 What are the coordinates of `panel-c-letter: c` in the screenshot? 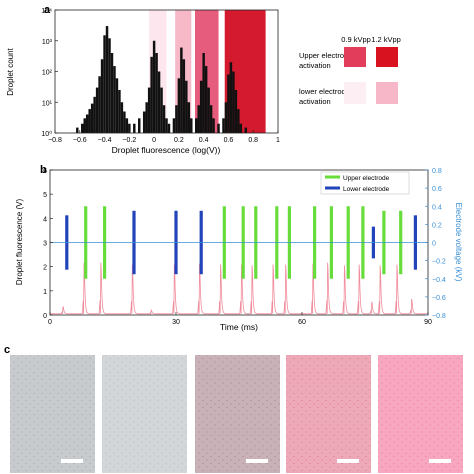 It's located at (7, 350).